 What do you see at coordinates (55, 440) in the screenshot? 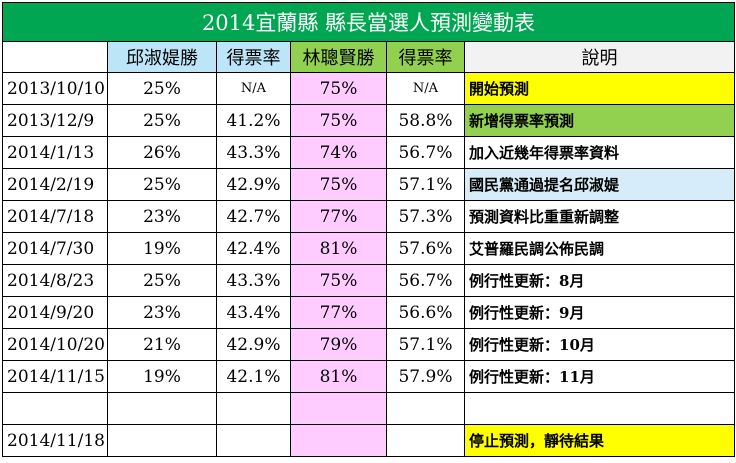
I see `row-date: 2014/11/18` at bounding box center [55, 440].